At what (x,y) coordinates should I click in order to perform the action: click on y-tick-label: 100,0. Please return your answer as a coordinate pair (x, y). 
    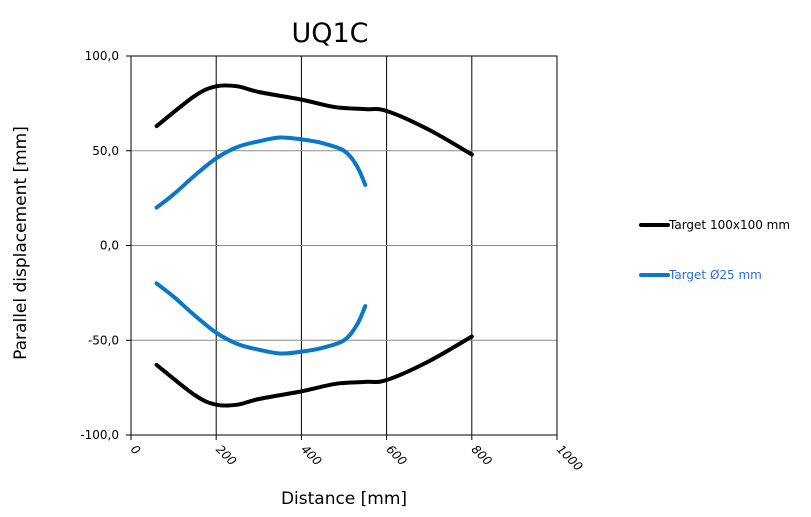
    Looking at the image, I should click on (102, 56).